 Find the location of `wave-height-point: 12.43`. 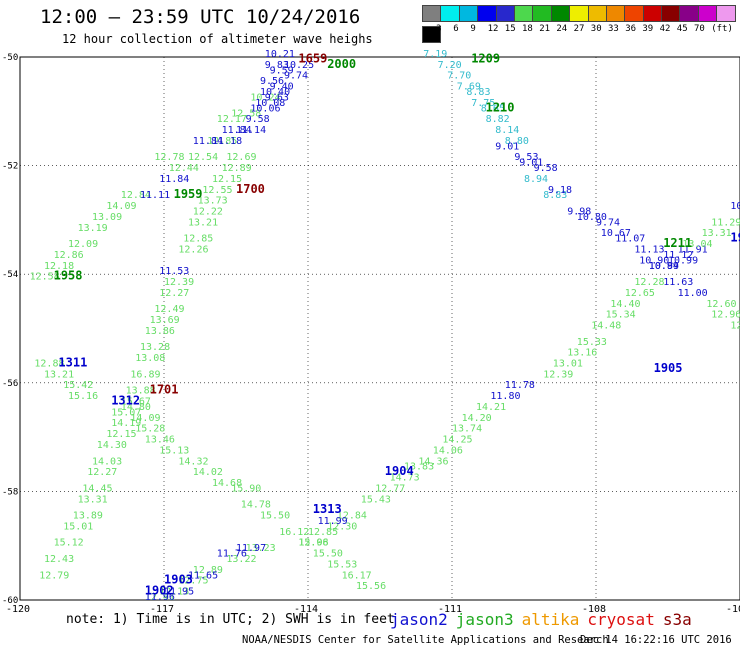

wave-height-point: 12.43 is located at coordinates (59, 559).